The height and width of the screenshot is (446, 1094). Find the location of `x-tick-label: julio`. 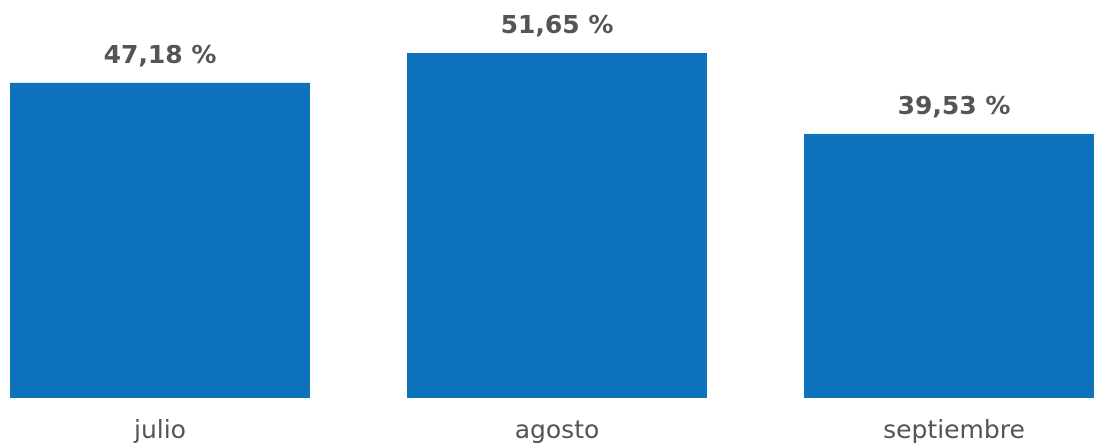

x-tick-label: julio is located at coordinates (159, 429).